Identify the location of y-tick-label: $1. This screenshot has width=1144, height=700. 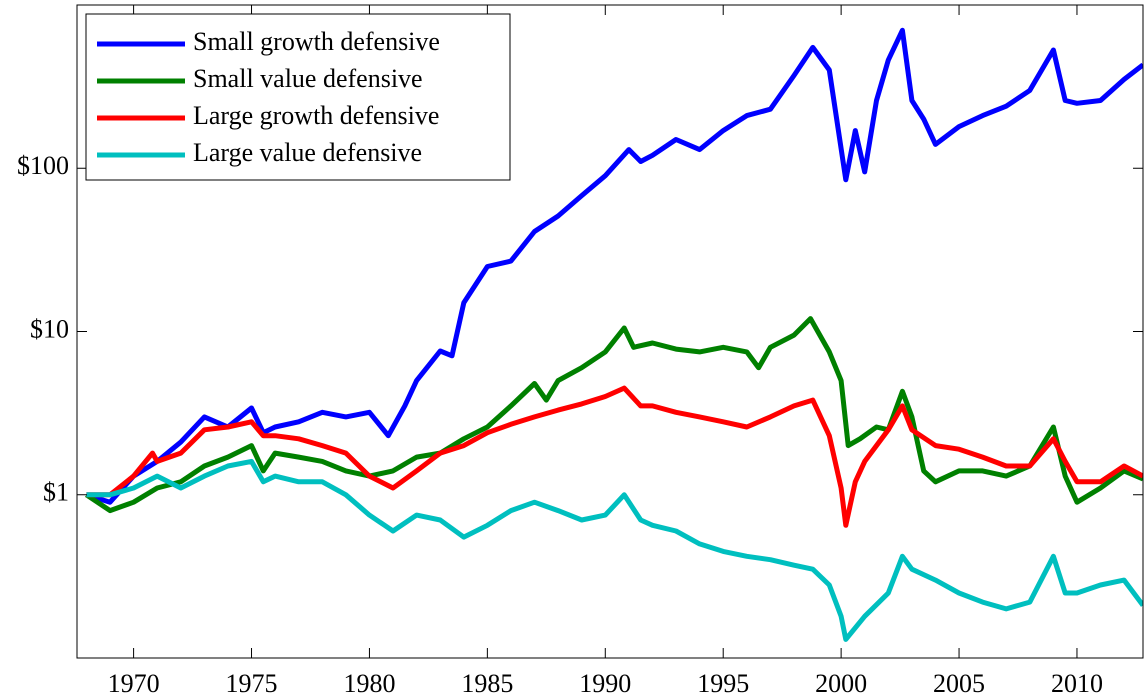
(56, 492).